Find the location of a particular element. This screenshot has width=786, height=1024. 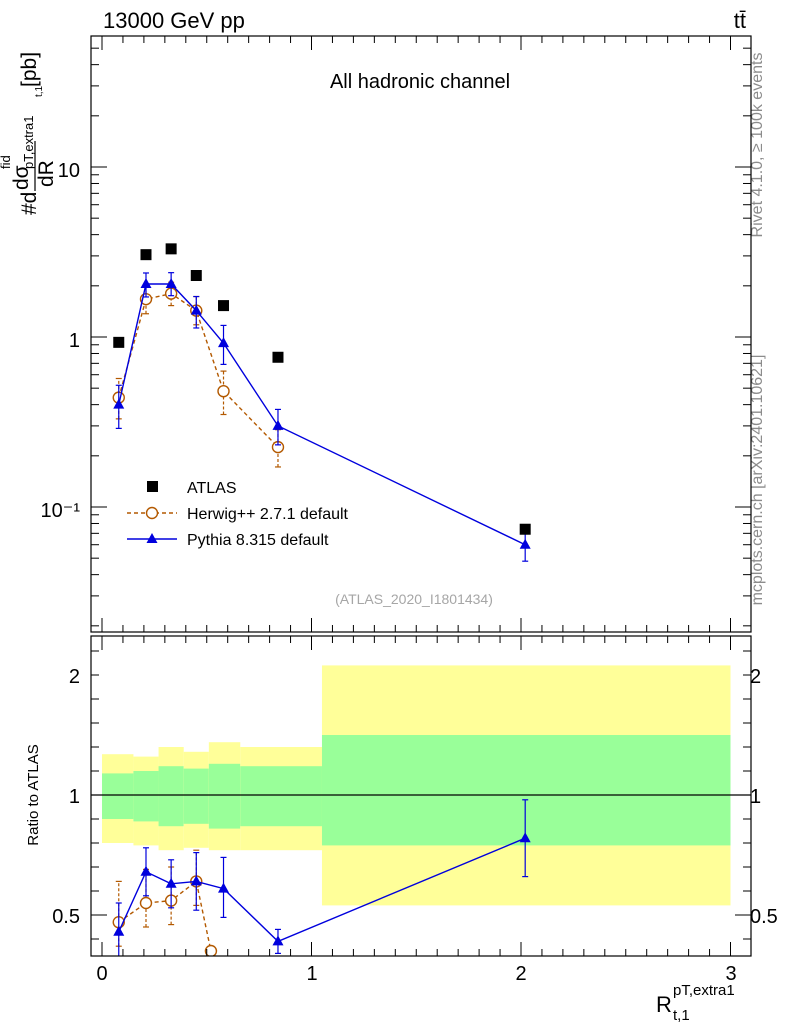

legend-herwig-marker is located at coordinates (152, 513).